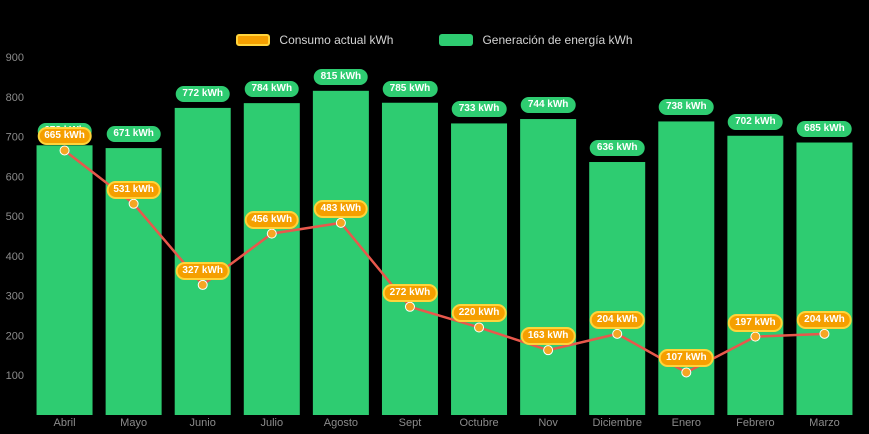 This screenshot has width=869, height=434. What do you see at coordinates (202, 93) in the screenshot?
I see `generation-value-label: 772 kWh` at bounding box center [202, 93].